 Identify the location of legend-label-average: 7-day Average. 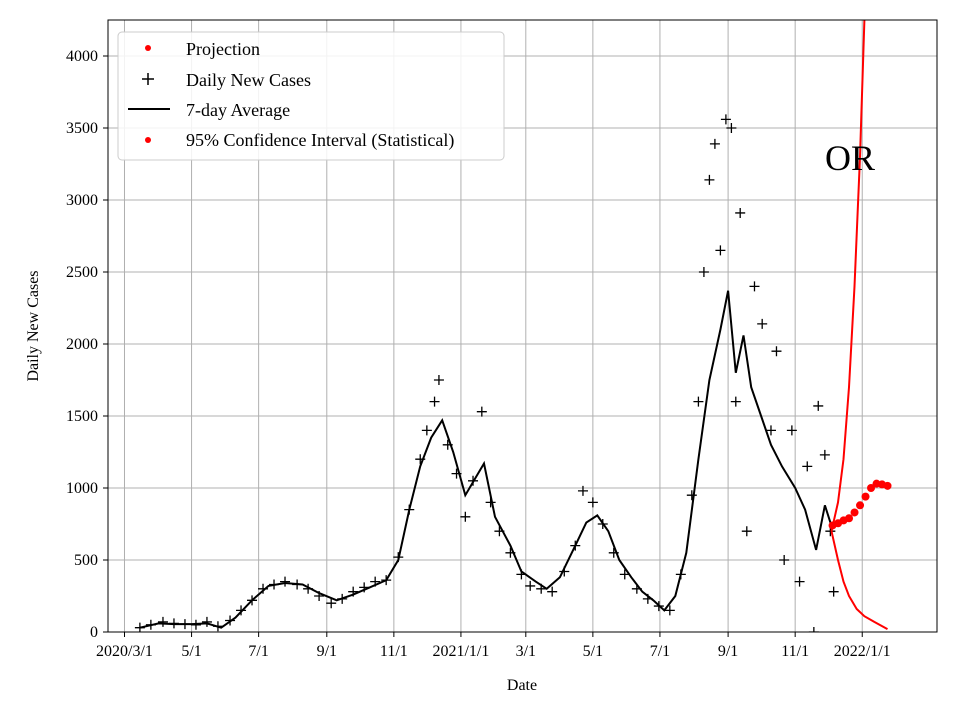
(238, 110).